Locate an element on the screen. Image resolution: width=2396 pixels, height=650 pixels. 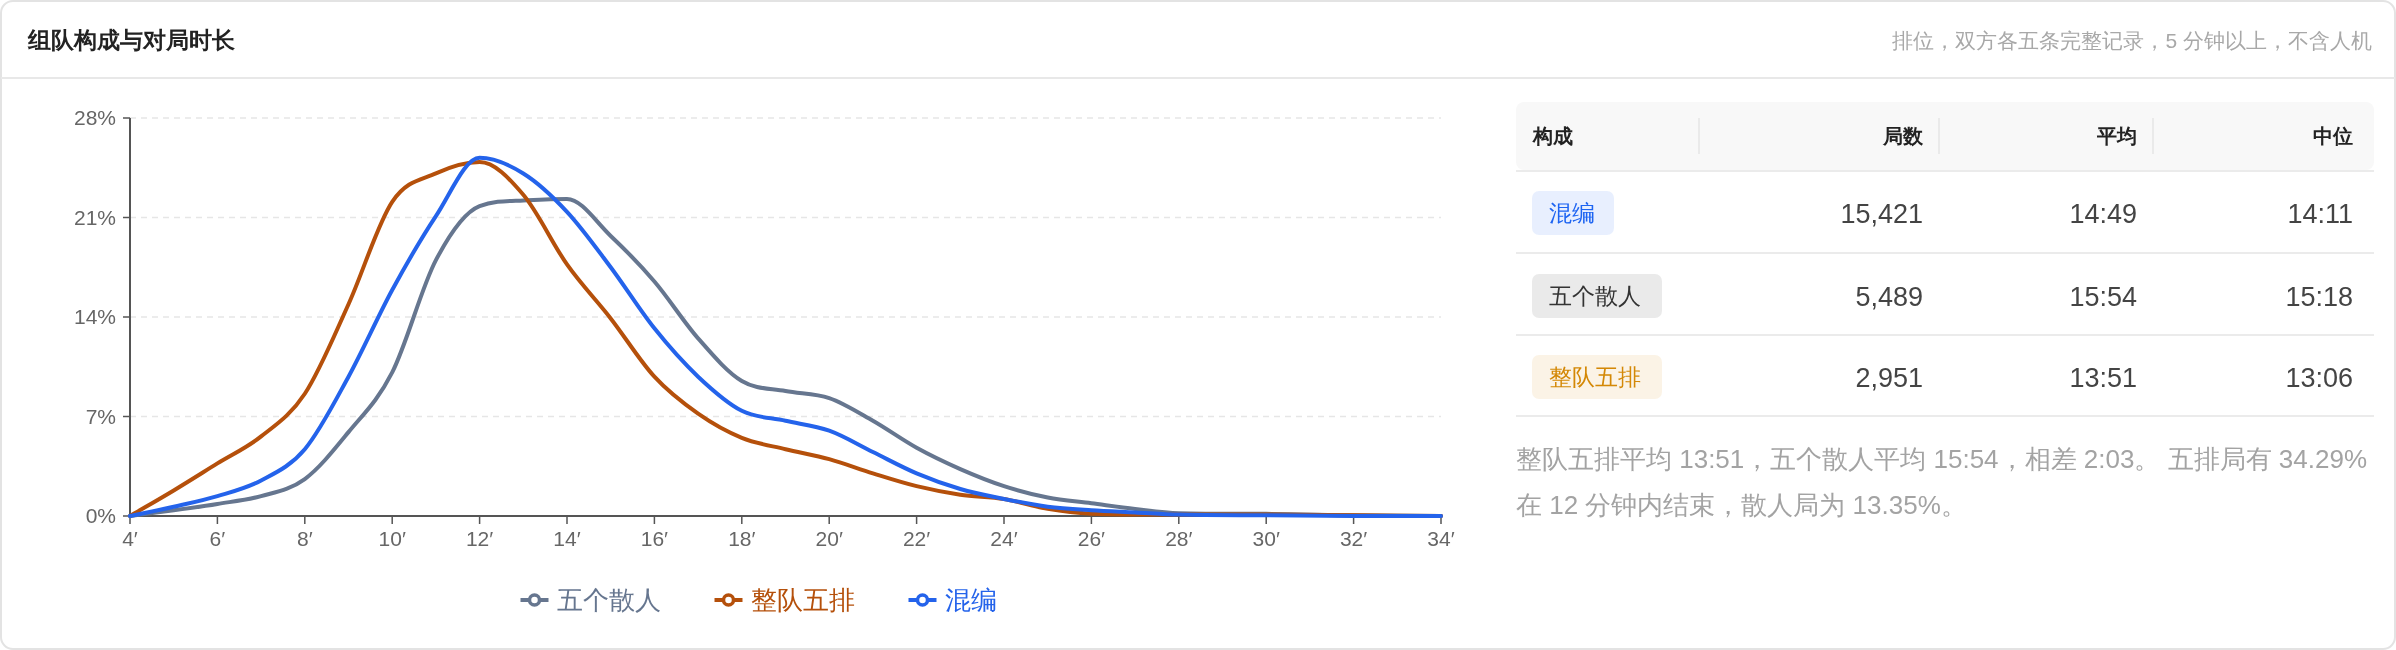
x-tick-label: 6′ is located at coordinates (217, 538).